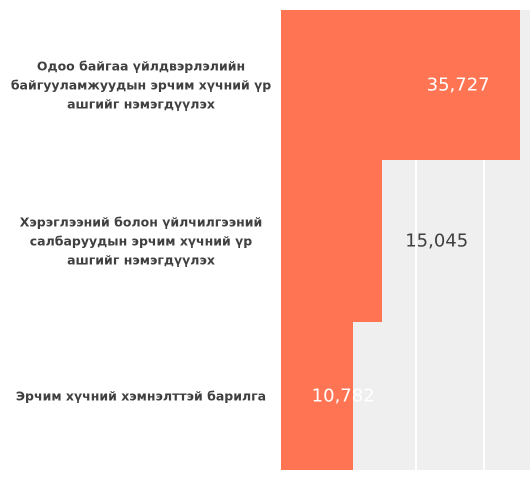 This screenshot has height=479, width=530. I want to click on value-label: 35,727, so click(458, 85).